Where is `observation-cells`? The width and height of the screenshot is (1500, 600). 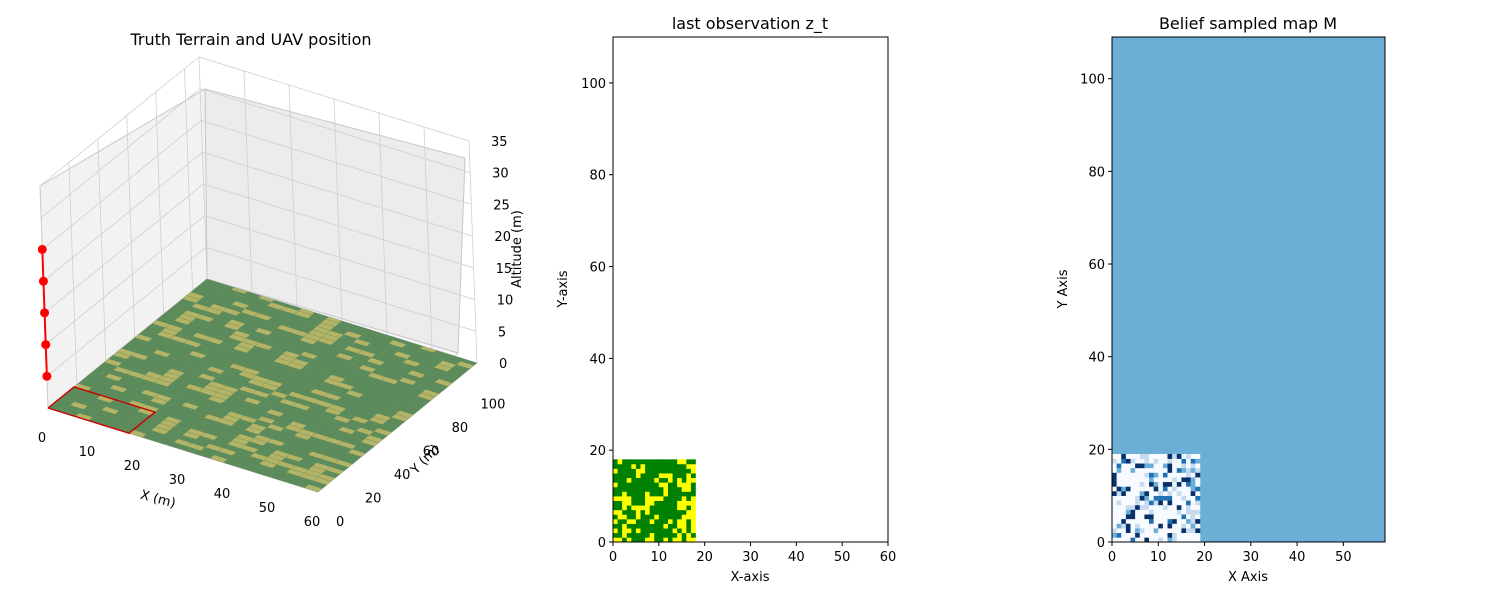 observation-cells is located at coordinates (654, 501).